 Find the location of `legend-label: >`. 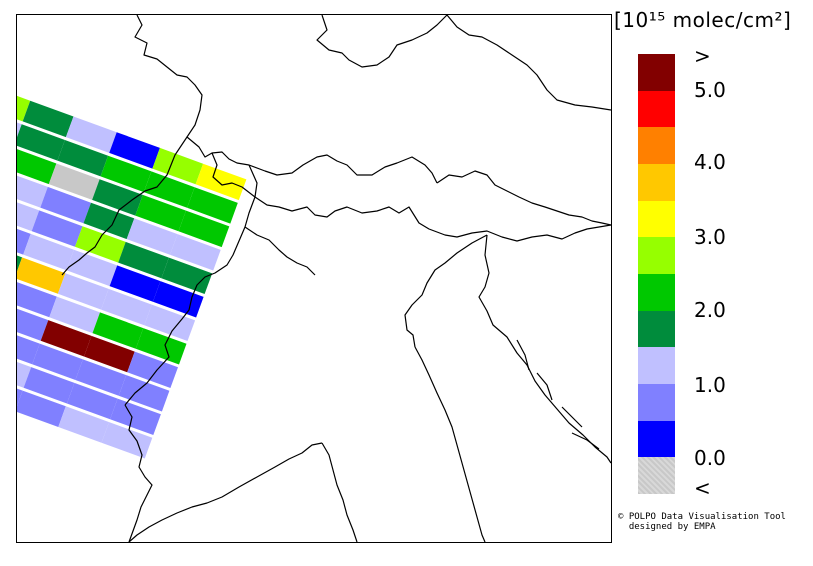

legend-label: > is located at coordinates (702, 56).